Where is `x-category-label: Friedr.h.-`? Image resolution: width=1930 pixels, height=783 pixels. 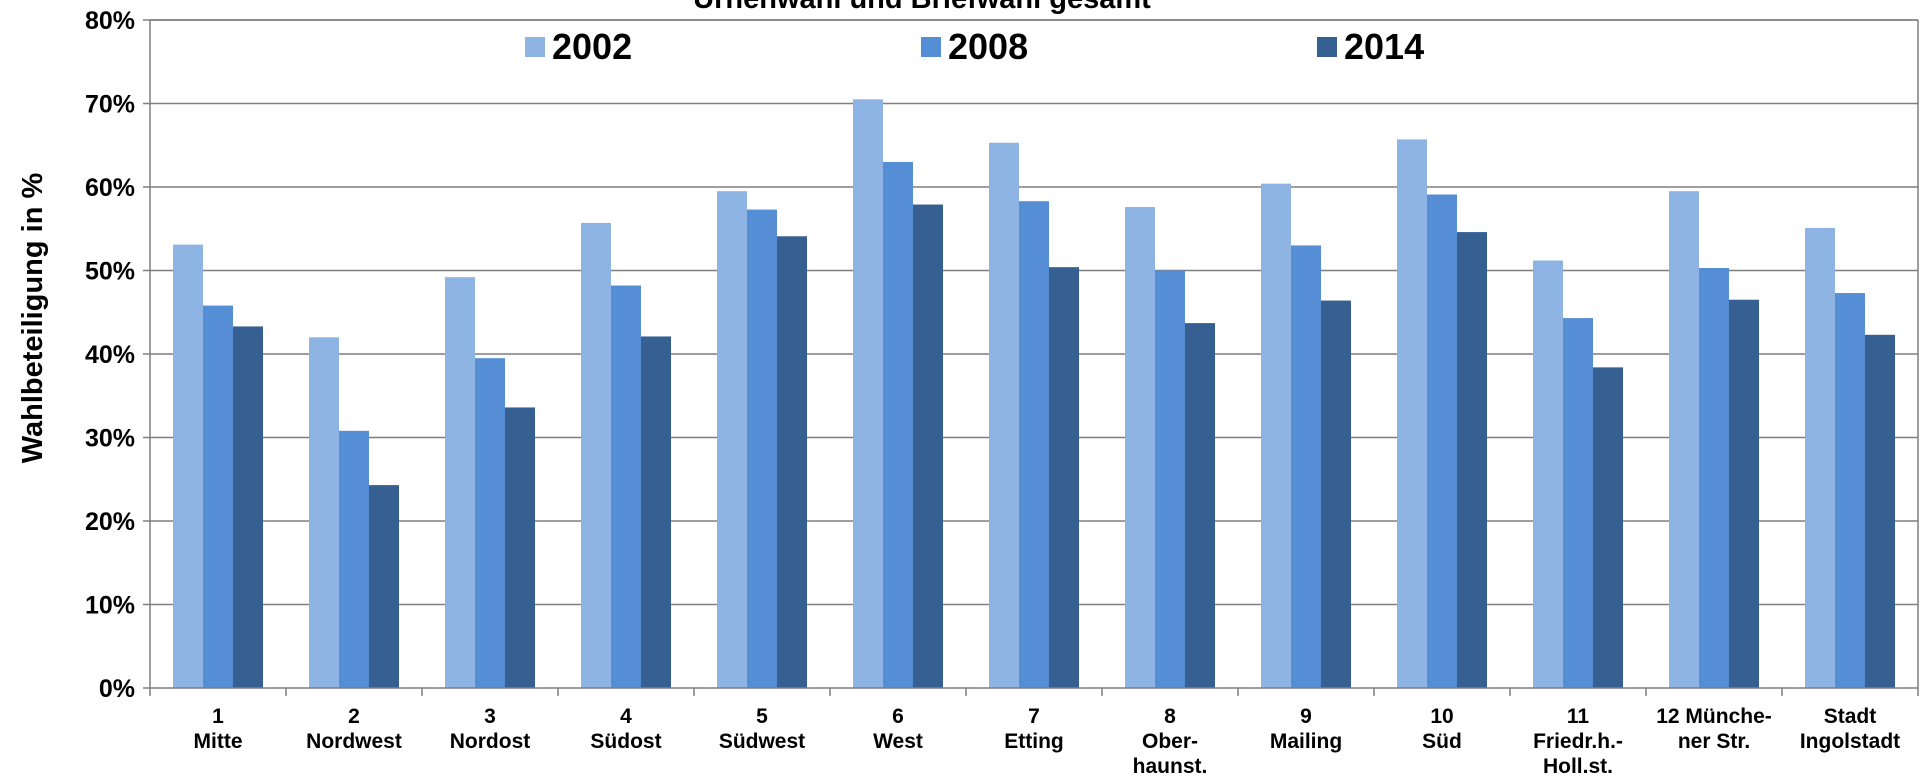
x-category-label: Friedr.h.- is located at coordinates (1578, 741).